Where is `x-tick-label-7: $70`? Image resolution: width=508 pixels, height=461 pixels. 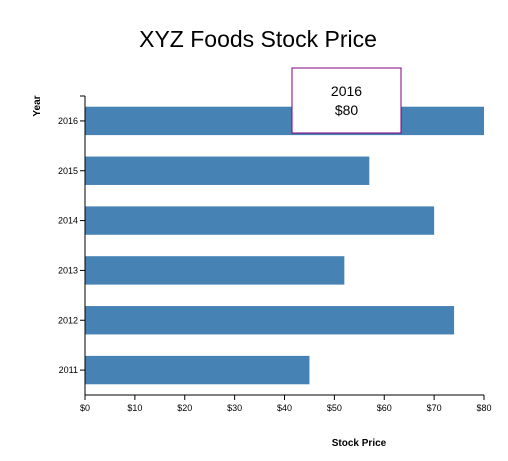 x-tick-label-7: $70 is located at coordinates (434, 408).